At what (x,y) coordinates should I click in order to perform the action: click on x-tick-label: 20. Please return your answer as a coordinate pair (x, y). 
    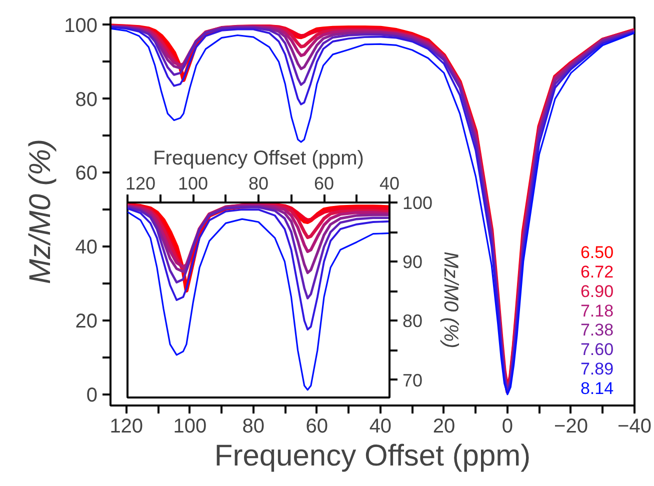
    Looking at the image, I should click on (444, 427).